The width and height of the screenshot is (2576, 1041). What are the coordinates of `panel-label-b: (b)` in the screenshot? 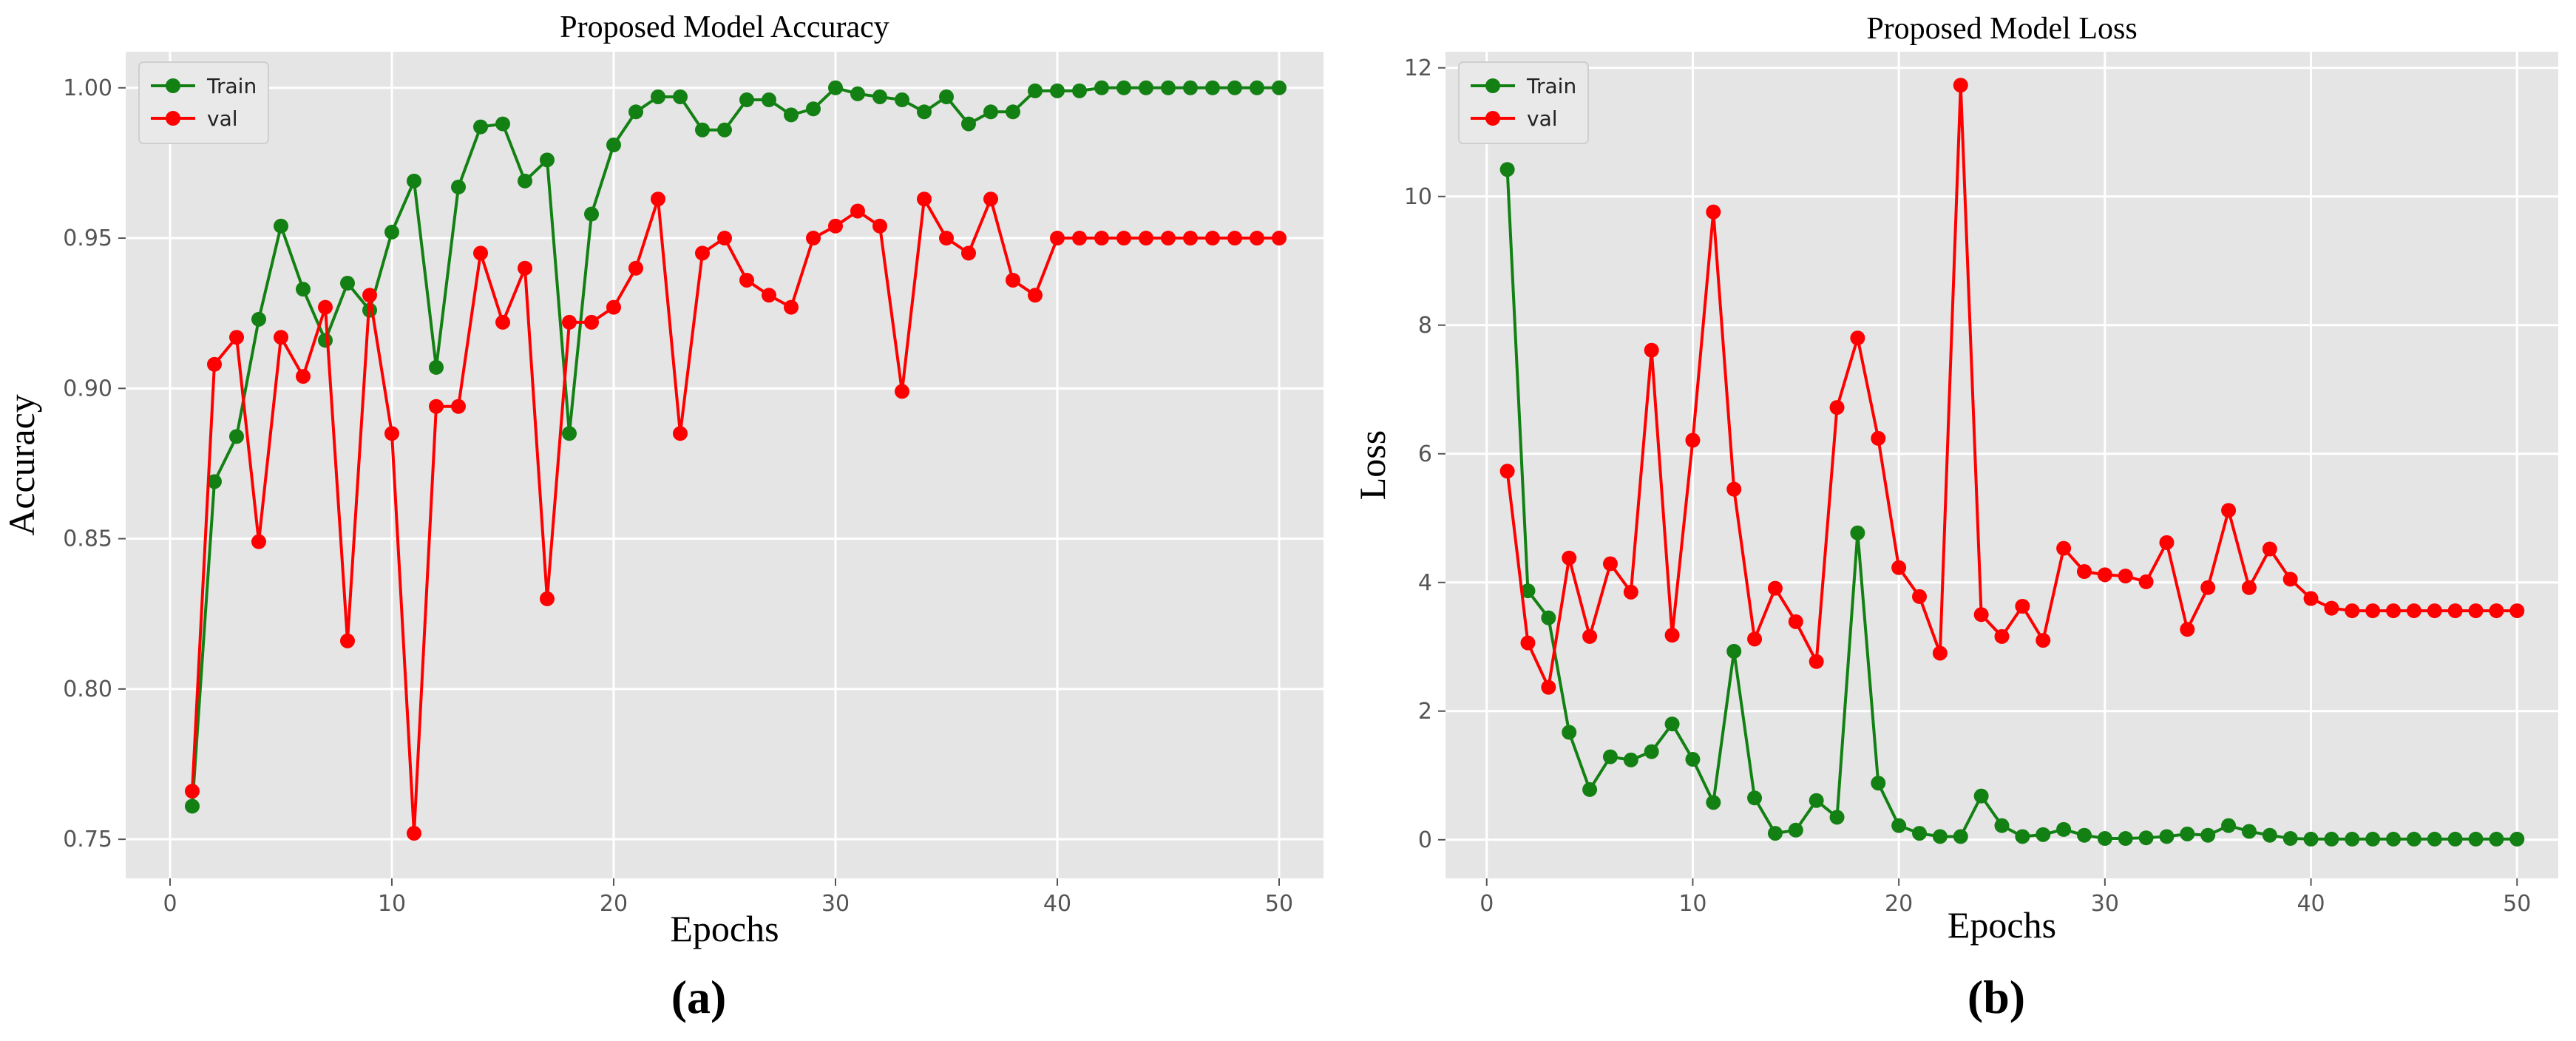 It's located at (1996, 997).